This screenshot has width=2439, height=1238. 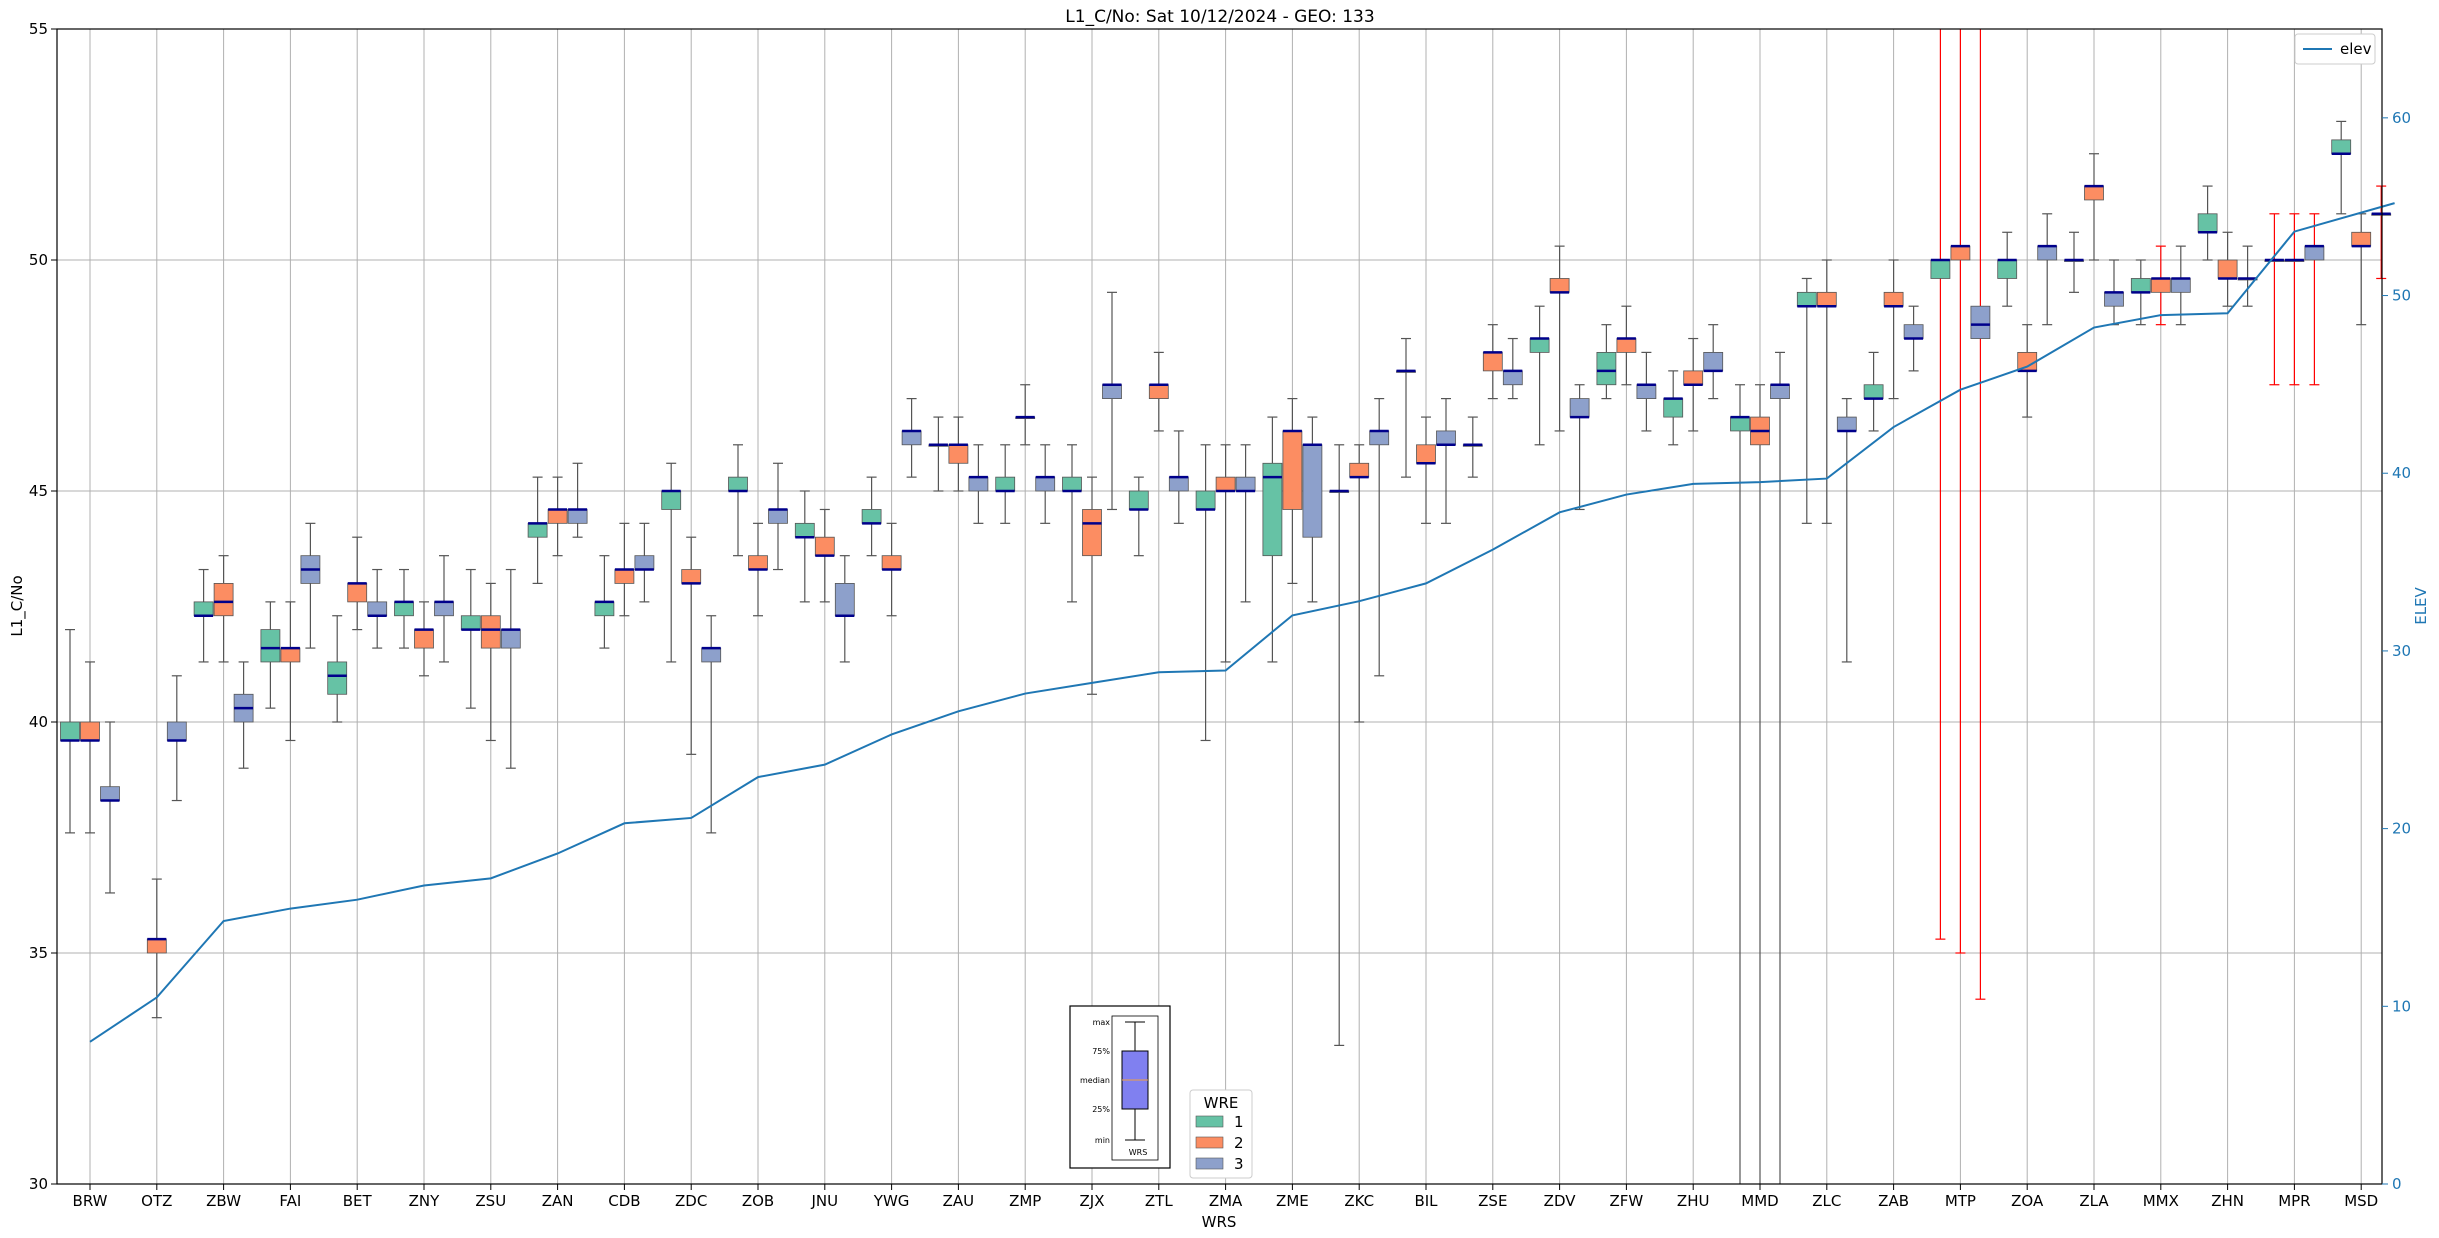 I want to click on elev-legend-frame, so click(x=2335, y=49).